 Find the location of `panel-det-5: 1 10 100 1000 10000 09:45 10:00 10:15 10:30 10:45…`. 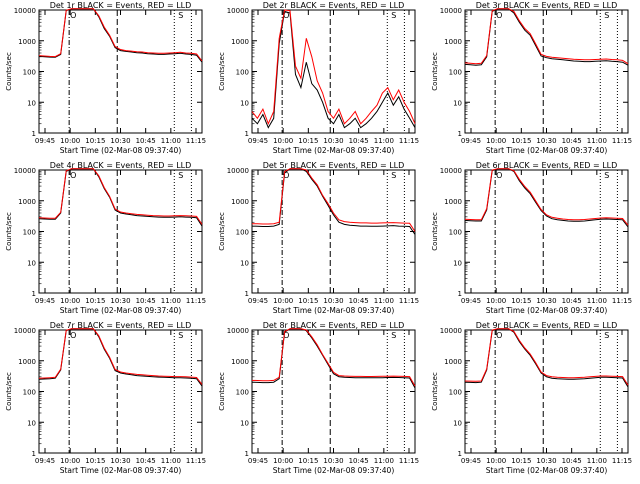

panel-det-5: 1 10 100 1000 10000 09:45 10:00 10:15 10:30 10:45… is located at coordinates (318, 238).